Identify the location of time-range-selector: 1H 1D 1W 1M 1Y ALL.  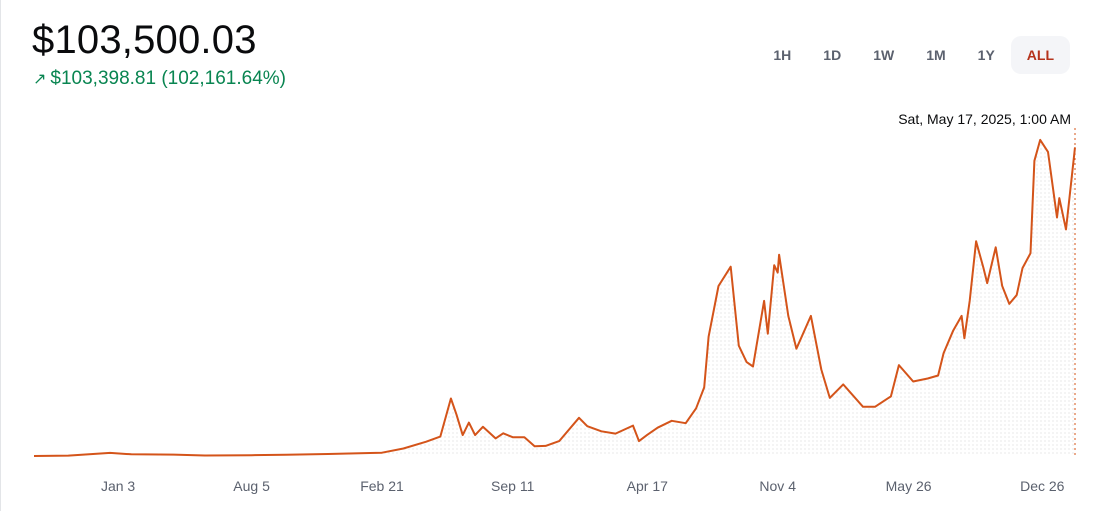
(913, 55).